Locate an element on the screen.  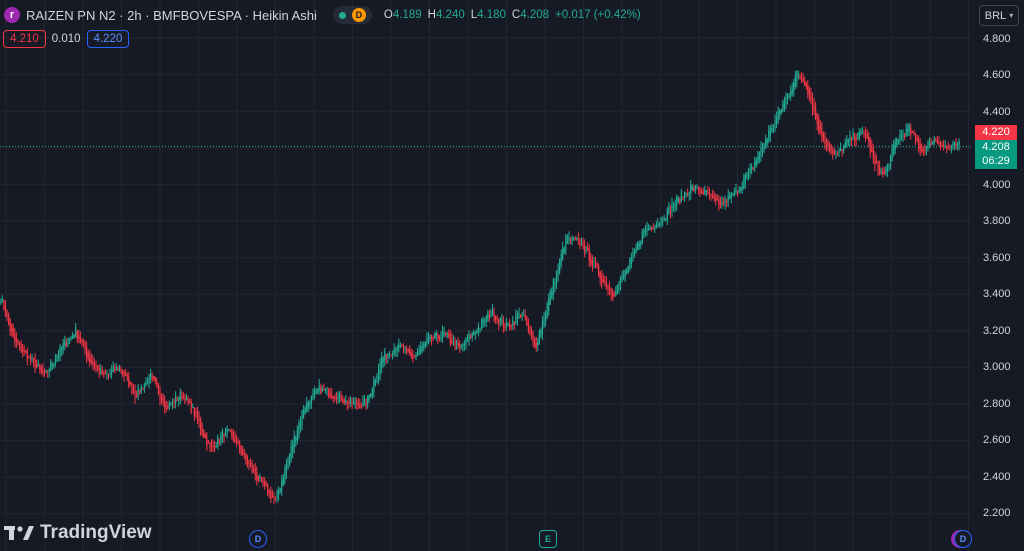
symbol-logo: r is located at coordinates (12, 15).